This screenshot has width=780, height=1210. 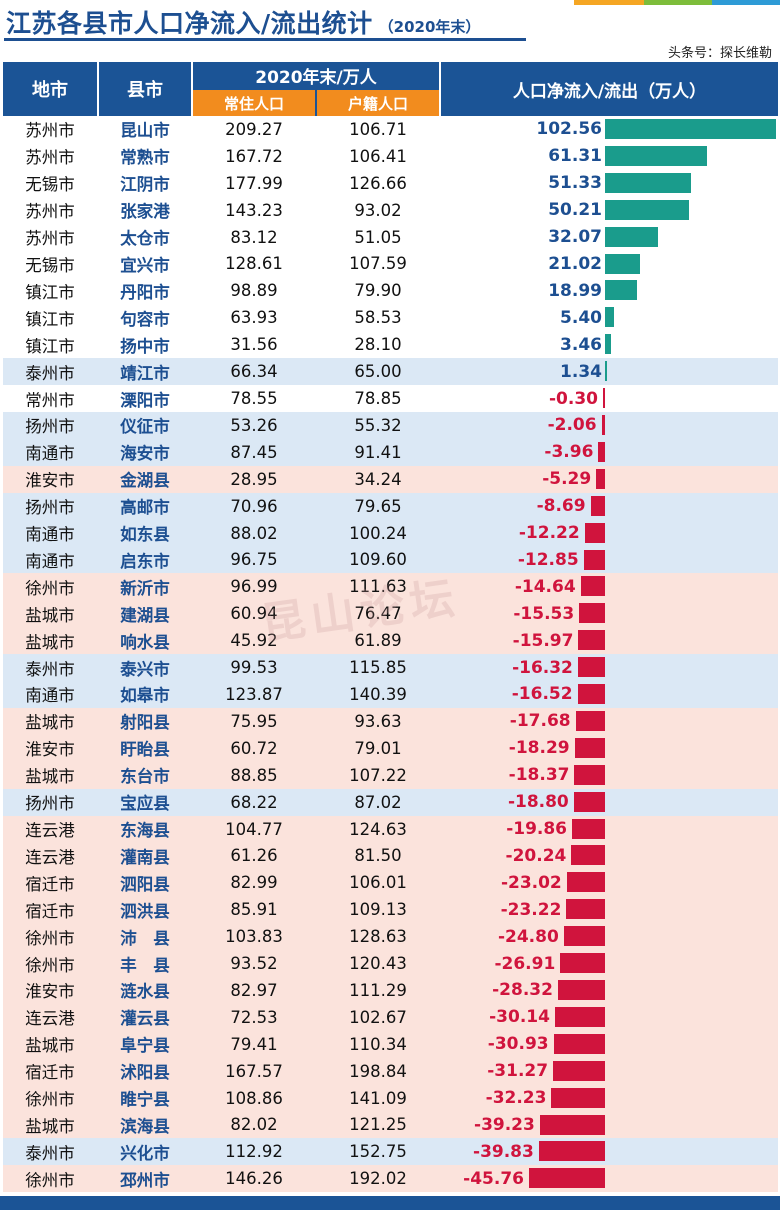 What do you see at coordinates (378, 345) in the screenshot?
I see `registered-cell: 28.10` at bounding box center [378, 345].